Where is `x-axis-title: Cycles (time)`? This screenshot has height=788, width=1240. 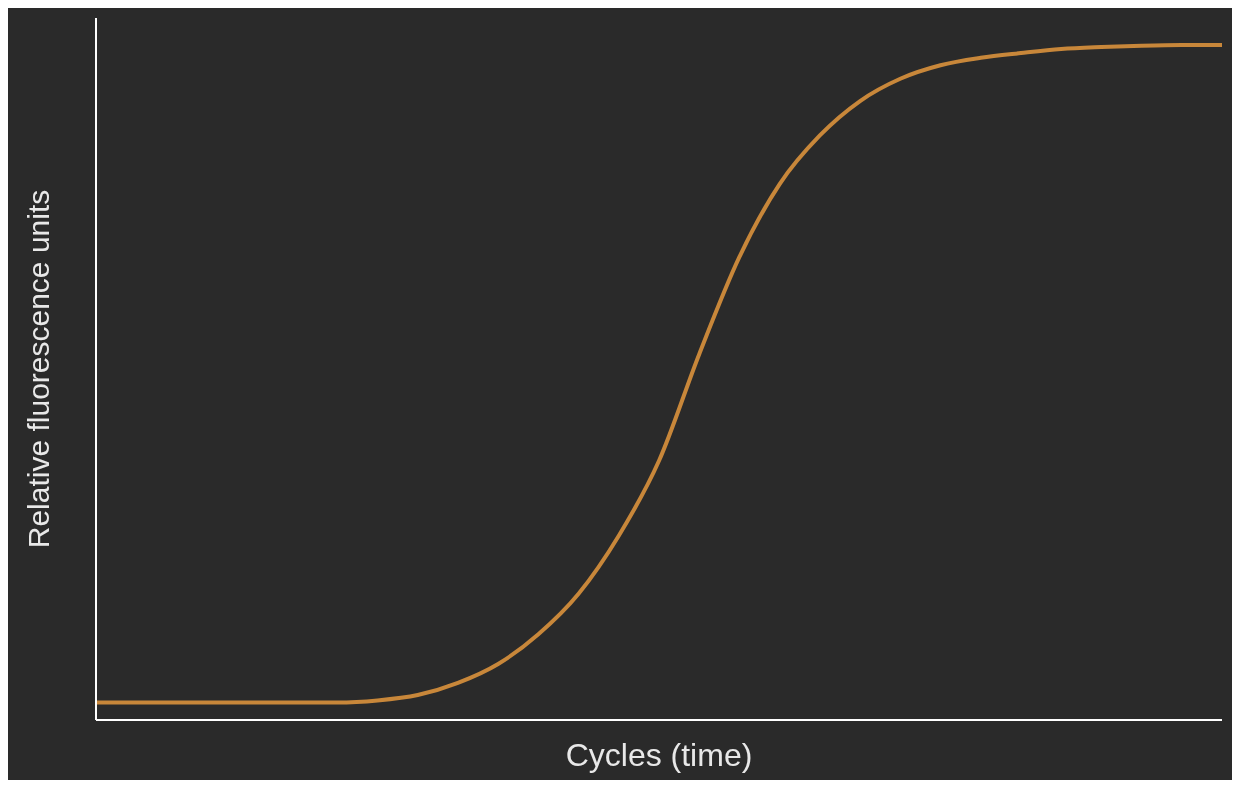
x-axis-title: Cycles (time) is located at coordinates (659, 755).